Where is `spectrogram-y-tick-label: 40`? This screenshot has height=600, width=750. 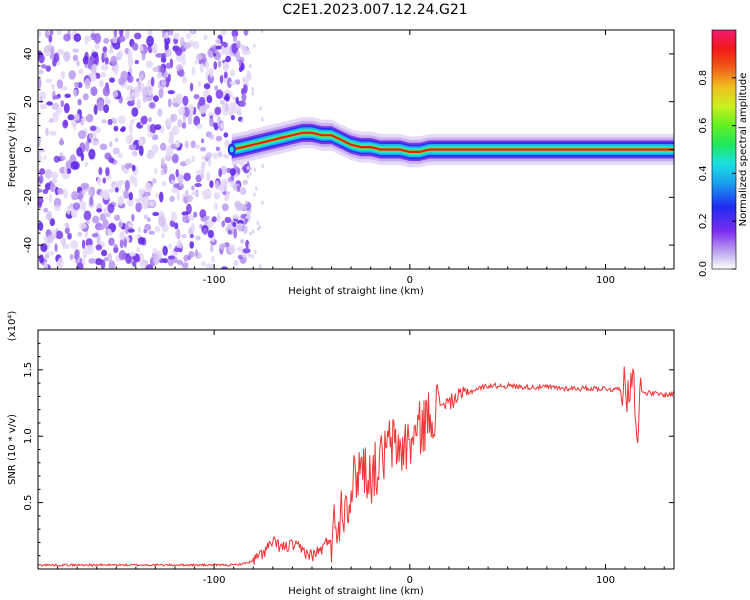 spectrogram-y-tick-label: 40 is located at coordinates (28, 54).